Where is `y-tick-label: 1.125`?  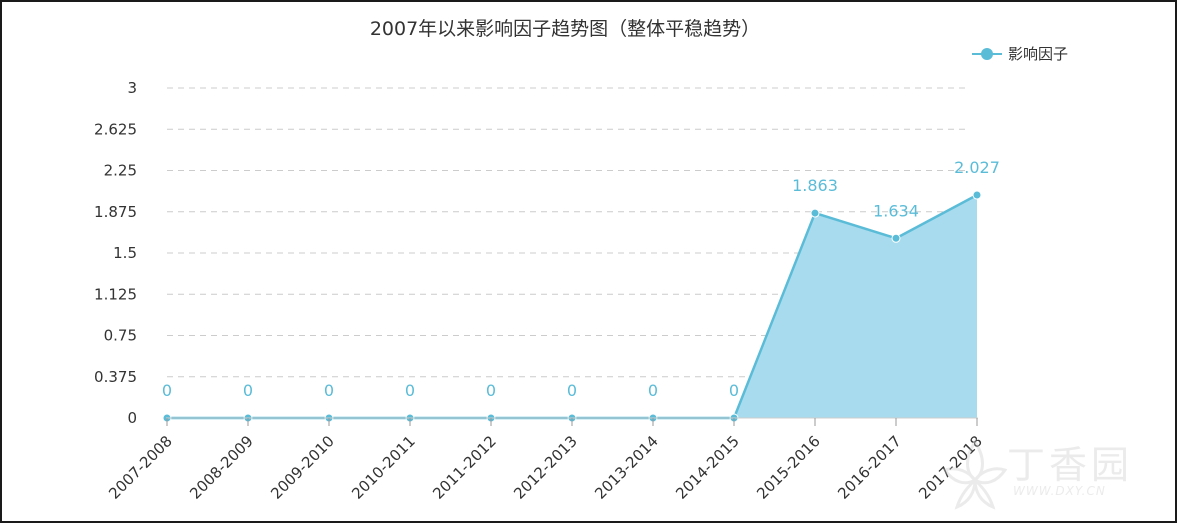
y-tick-label: 1.125 is located at coordinates (115, 294).